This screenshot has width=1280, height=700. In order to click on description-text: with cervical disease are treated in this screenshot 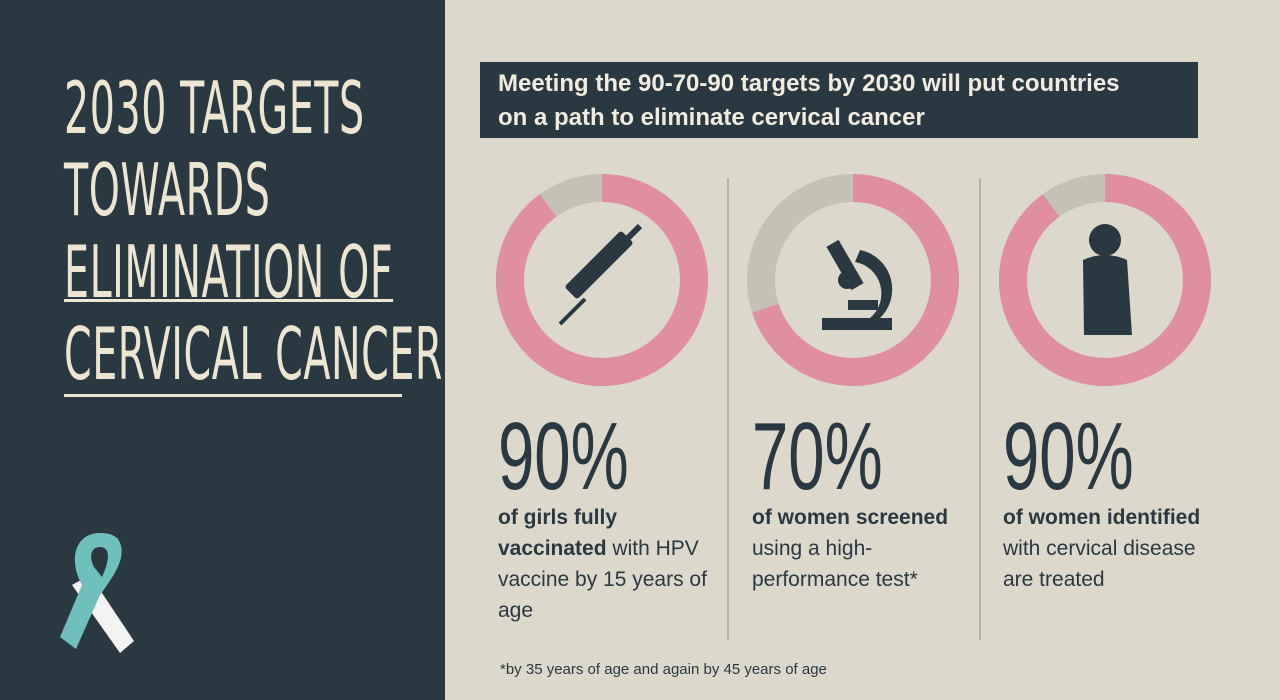, I will do `click(1099, 564)`.